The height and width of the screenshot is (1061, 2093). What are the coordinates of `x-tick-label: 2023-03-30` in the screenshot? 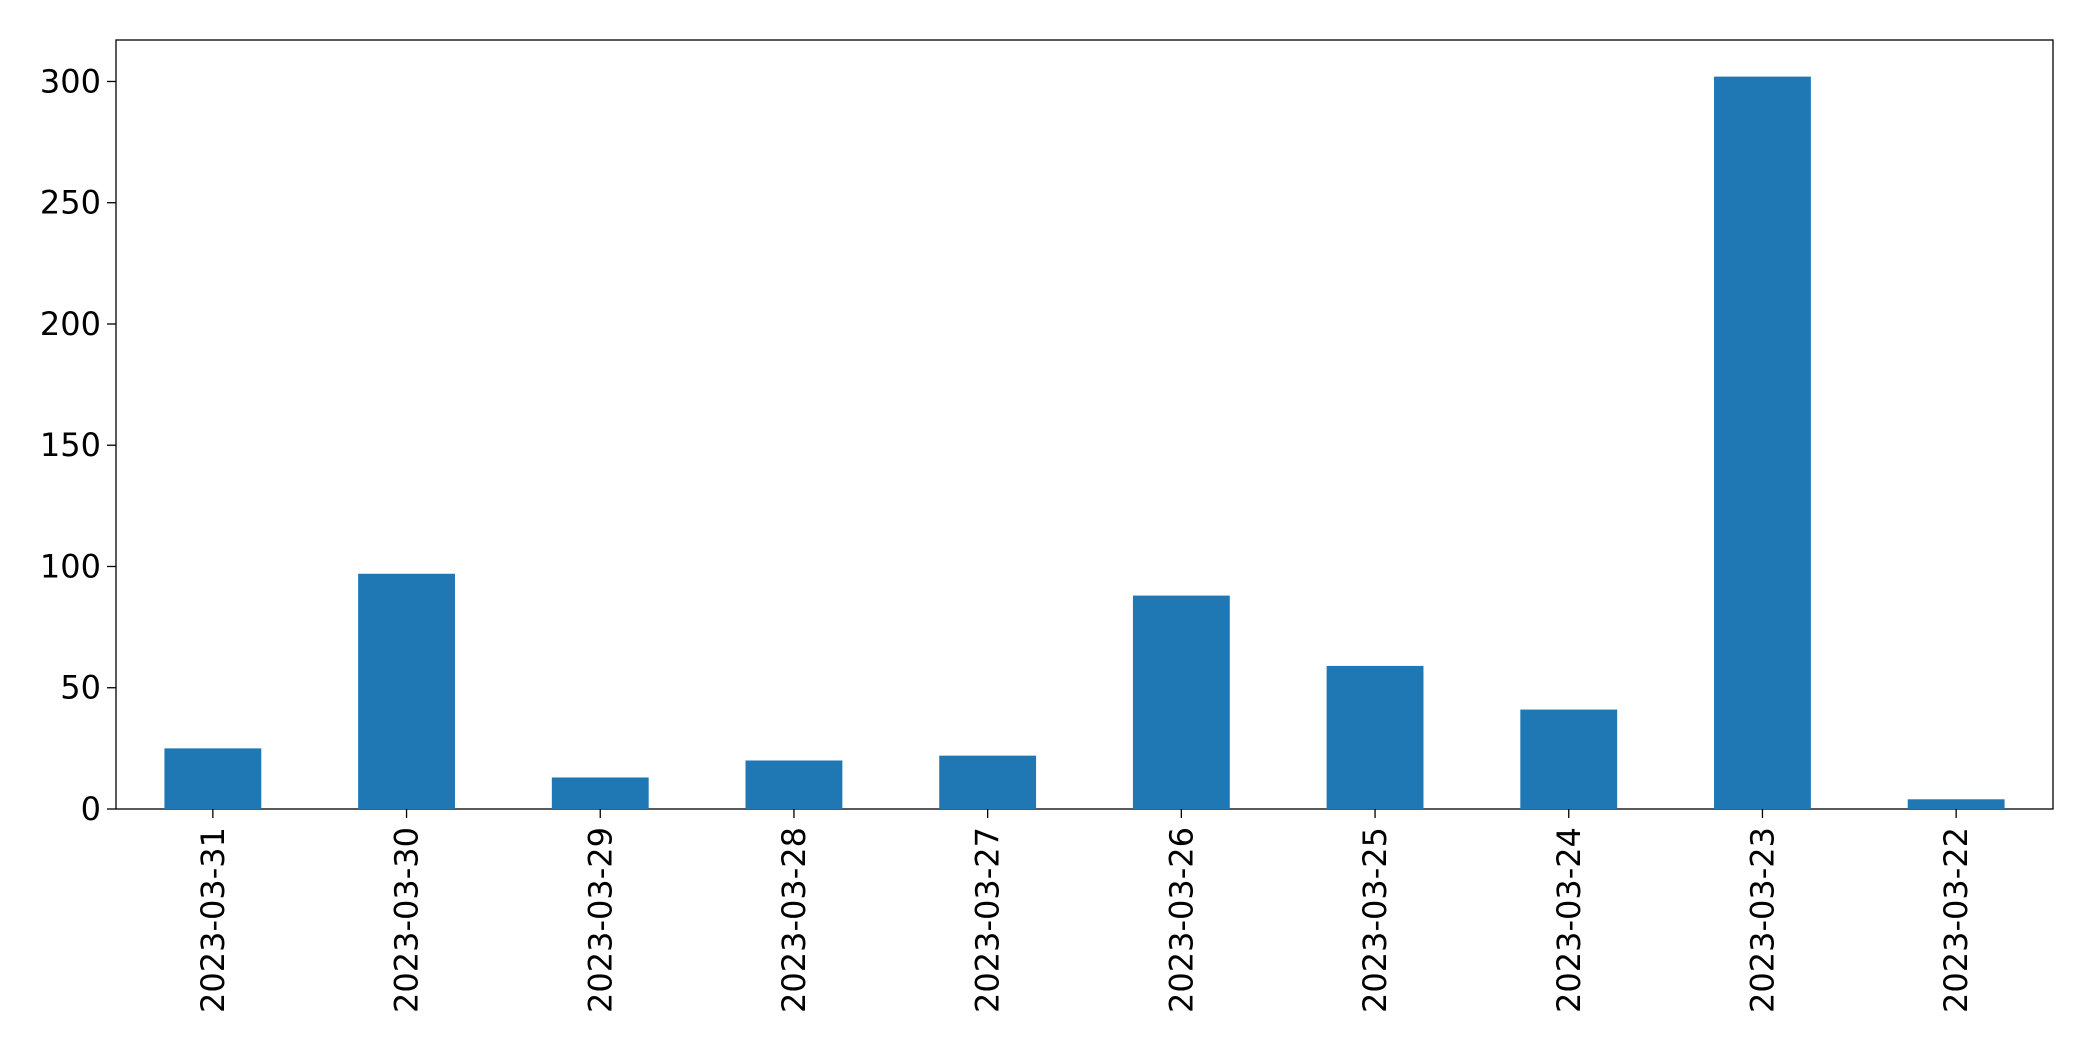 It's located at (407, 920).